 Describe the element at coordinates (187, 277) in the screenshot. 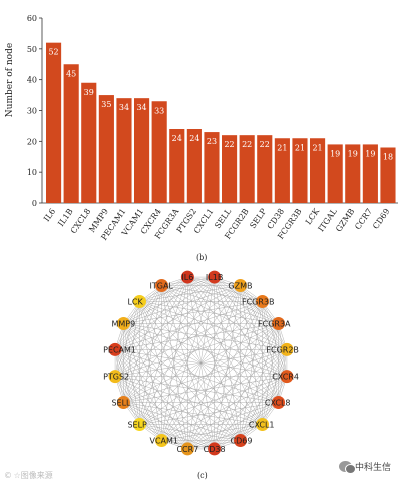

I see `node-il6` at that location.